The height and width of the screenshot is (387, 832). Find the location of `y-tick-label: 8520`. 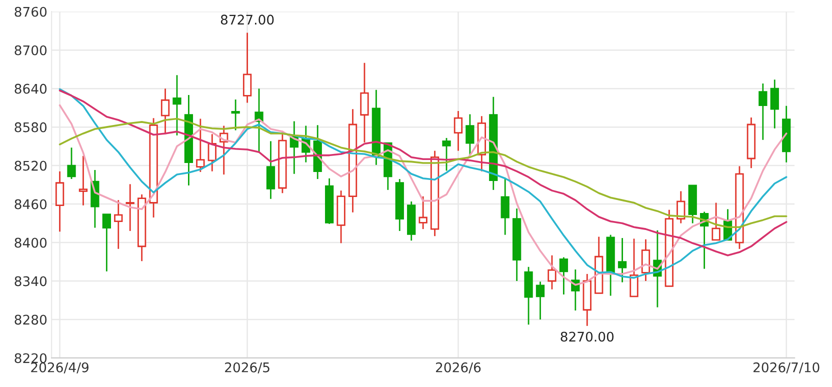

y-tick-label: 8520 is located at coordinates (30, 165).